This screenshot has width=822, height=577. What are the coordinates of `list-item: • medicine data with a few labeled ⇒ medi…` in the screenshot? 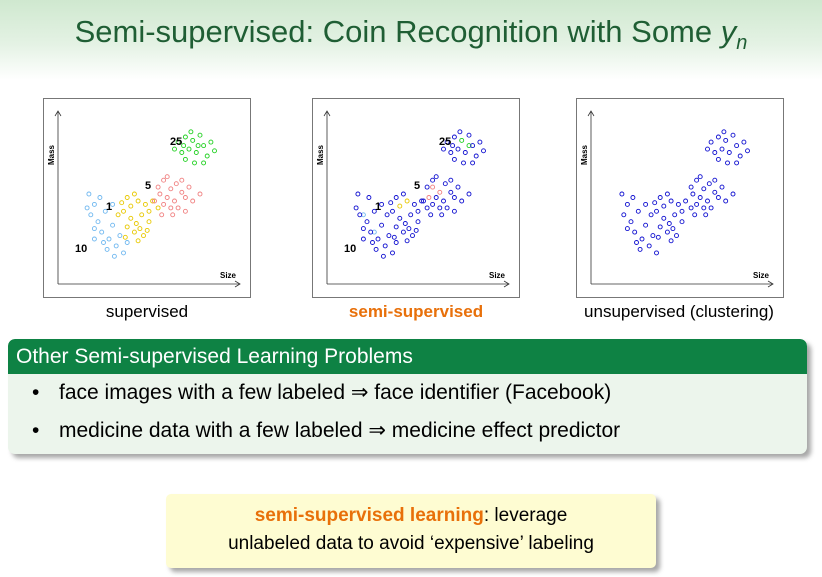 It's located at (407, 431).